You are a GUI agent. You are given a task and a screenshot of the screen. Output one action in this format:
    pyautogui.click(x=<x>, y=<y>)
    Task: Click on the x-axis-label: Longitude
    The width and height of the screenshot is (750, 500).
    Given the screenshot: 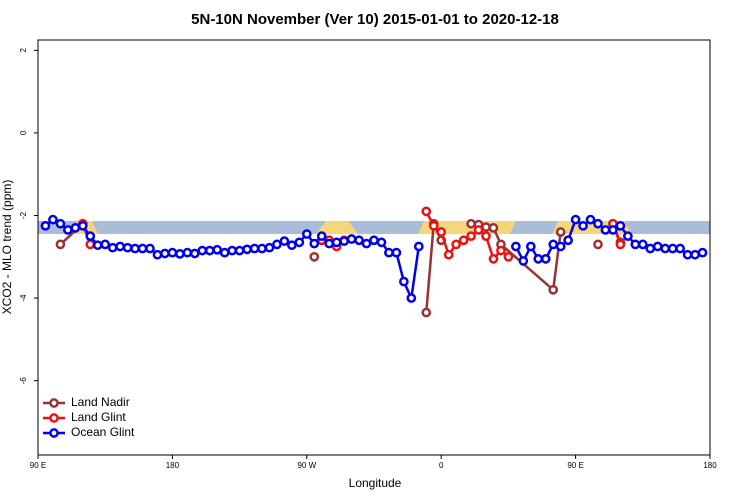 What is the action you would take?
    pyautogui.click(x=375, y=483)
    